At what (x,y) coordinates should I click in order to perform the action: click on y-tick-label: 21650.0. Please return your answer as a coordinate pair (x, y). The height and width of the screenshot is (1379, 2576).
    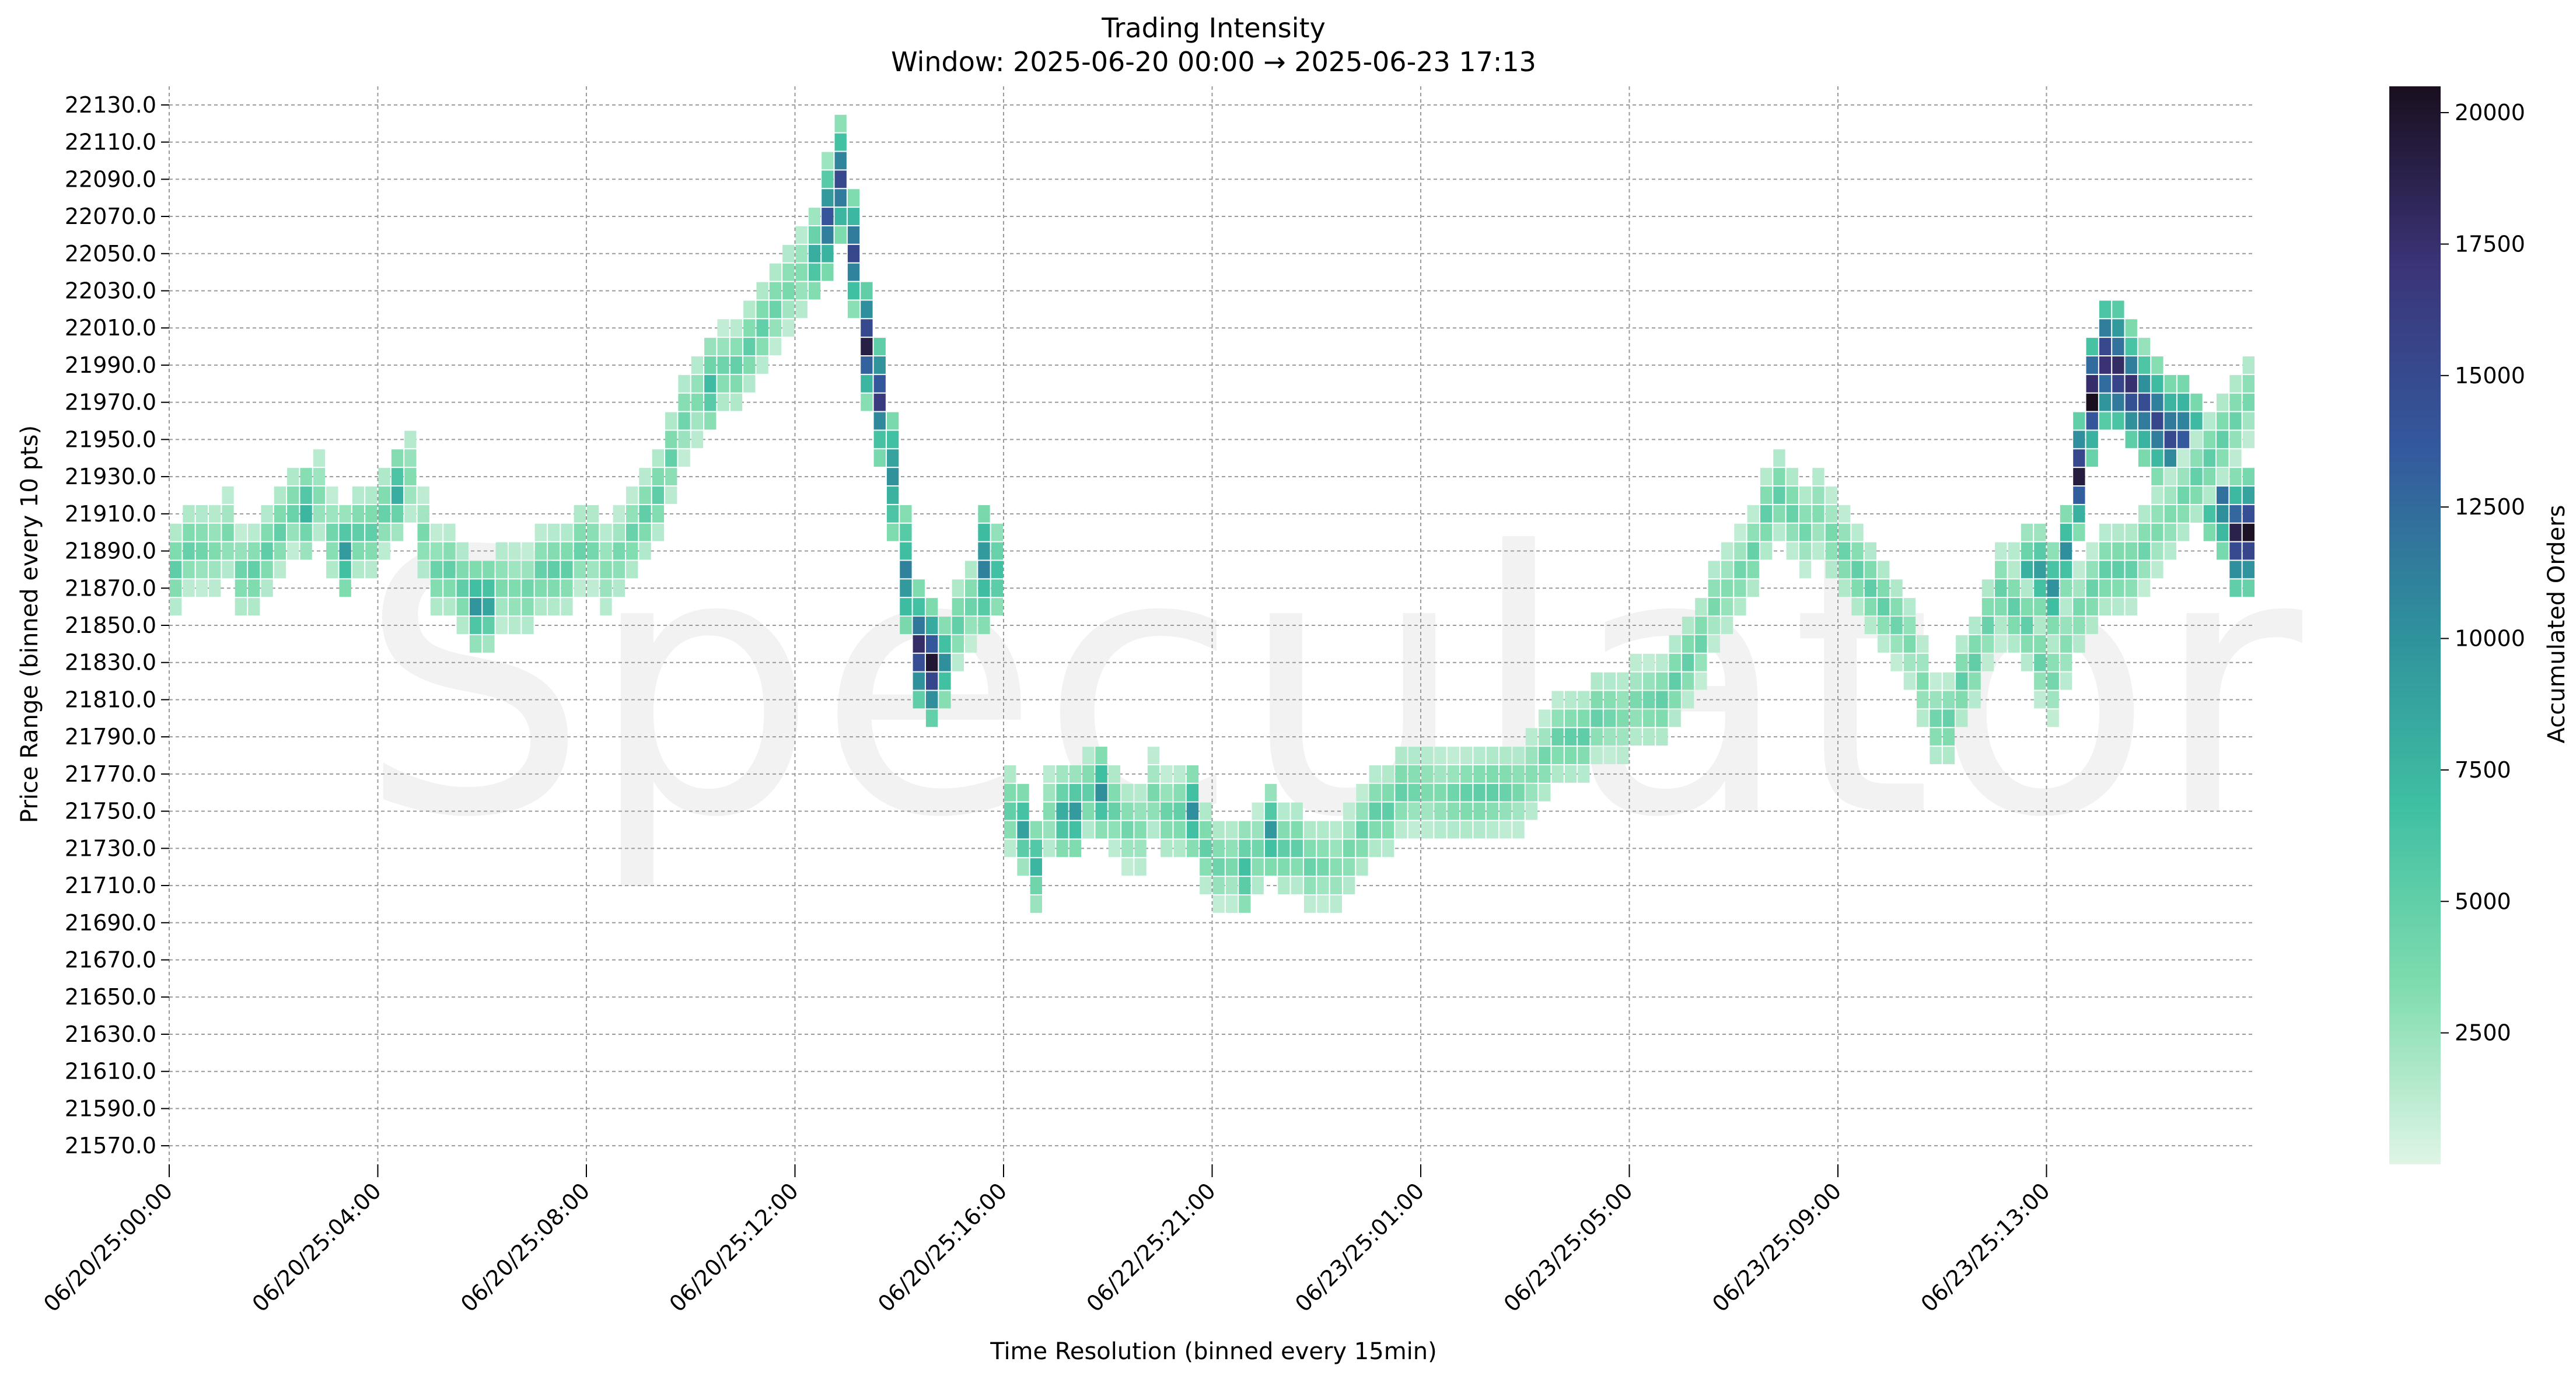
    Looking at the image, I should click on (110, 997).